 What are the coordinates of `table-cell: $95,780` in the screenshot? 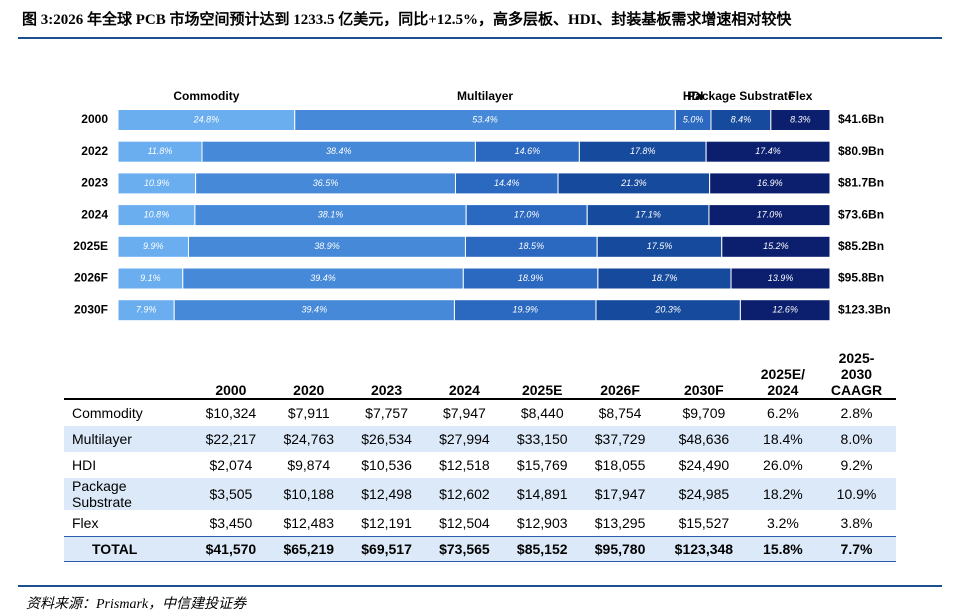 It's located at (620, 549).